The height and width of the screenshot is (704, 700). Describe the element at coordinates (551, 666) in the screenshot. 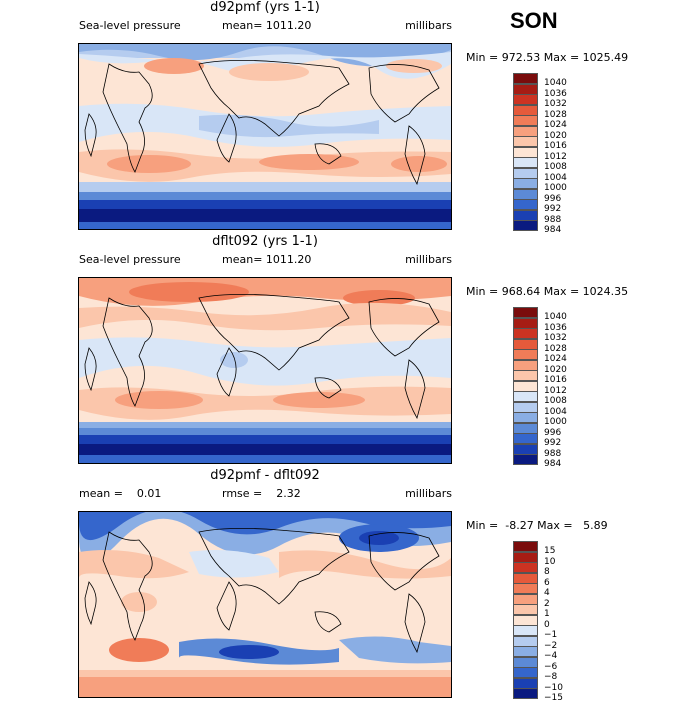

I see `scale-label: −6` at that location.